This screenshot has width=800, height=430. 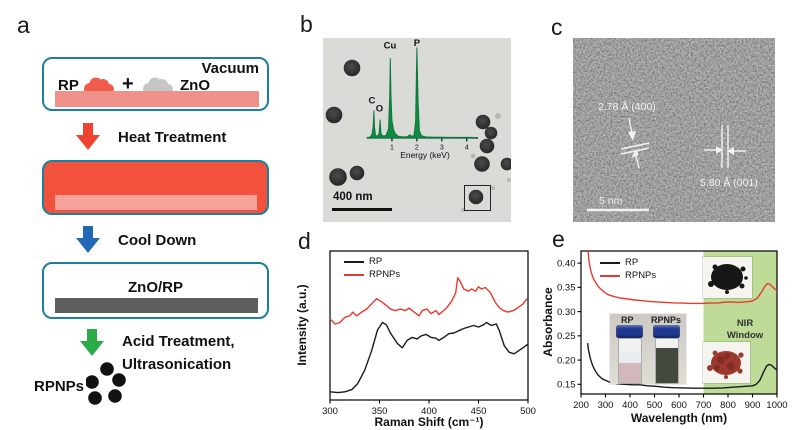 What do you see at coordinates (672, 156) in the screenshot?
I see `lattice-annotations: 2.78 Å (400) 5.80 Å (001)` at bounding box center [672, 156].